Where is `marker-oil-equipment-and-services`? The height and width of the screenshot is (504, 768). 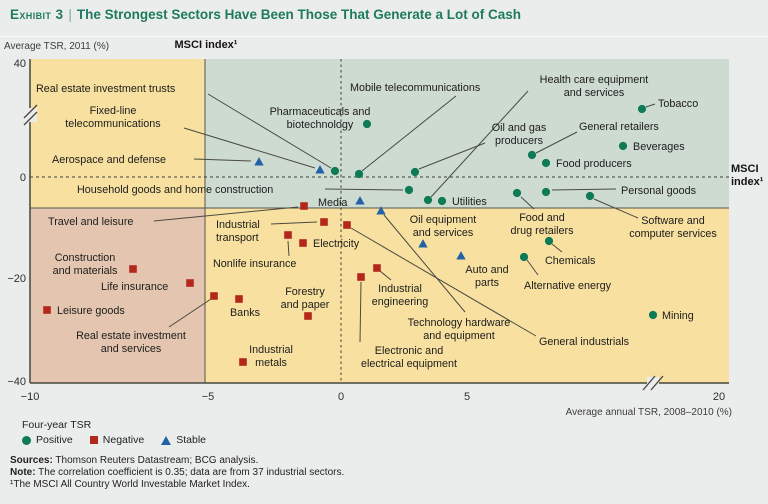 marker-oil-equipment-and-services is located at coordinates (423, 243).